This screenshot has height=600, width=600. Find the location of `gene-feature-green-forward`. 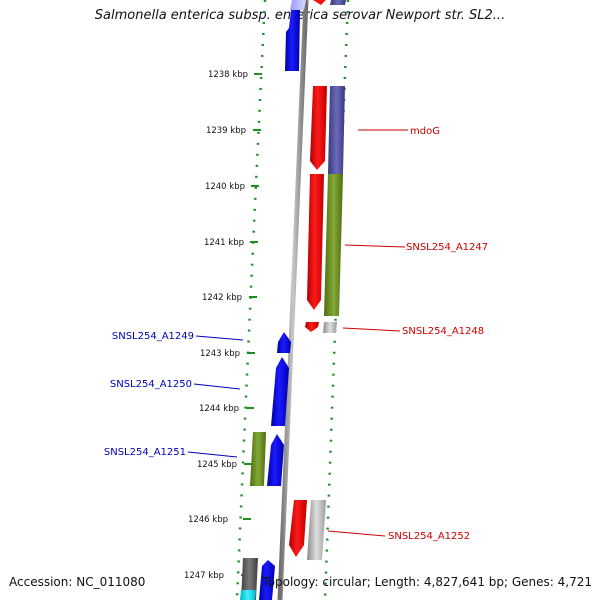

gene-feature-green-forward is located at coordinates (258, 459).